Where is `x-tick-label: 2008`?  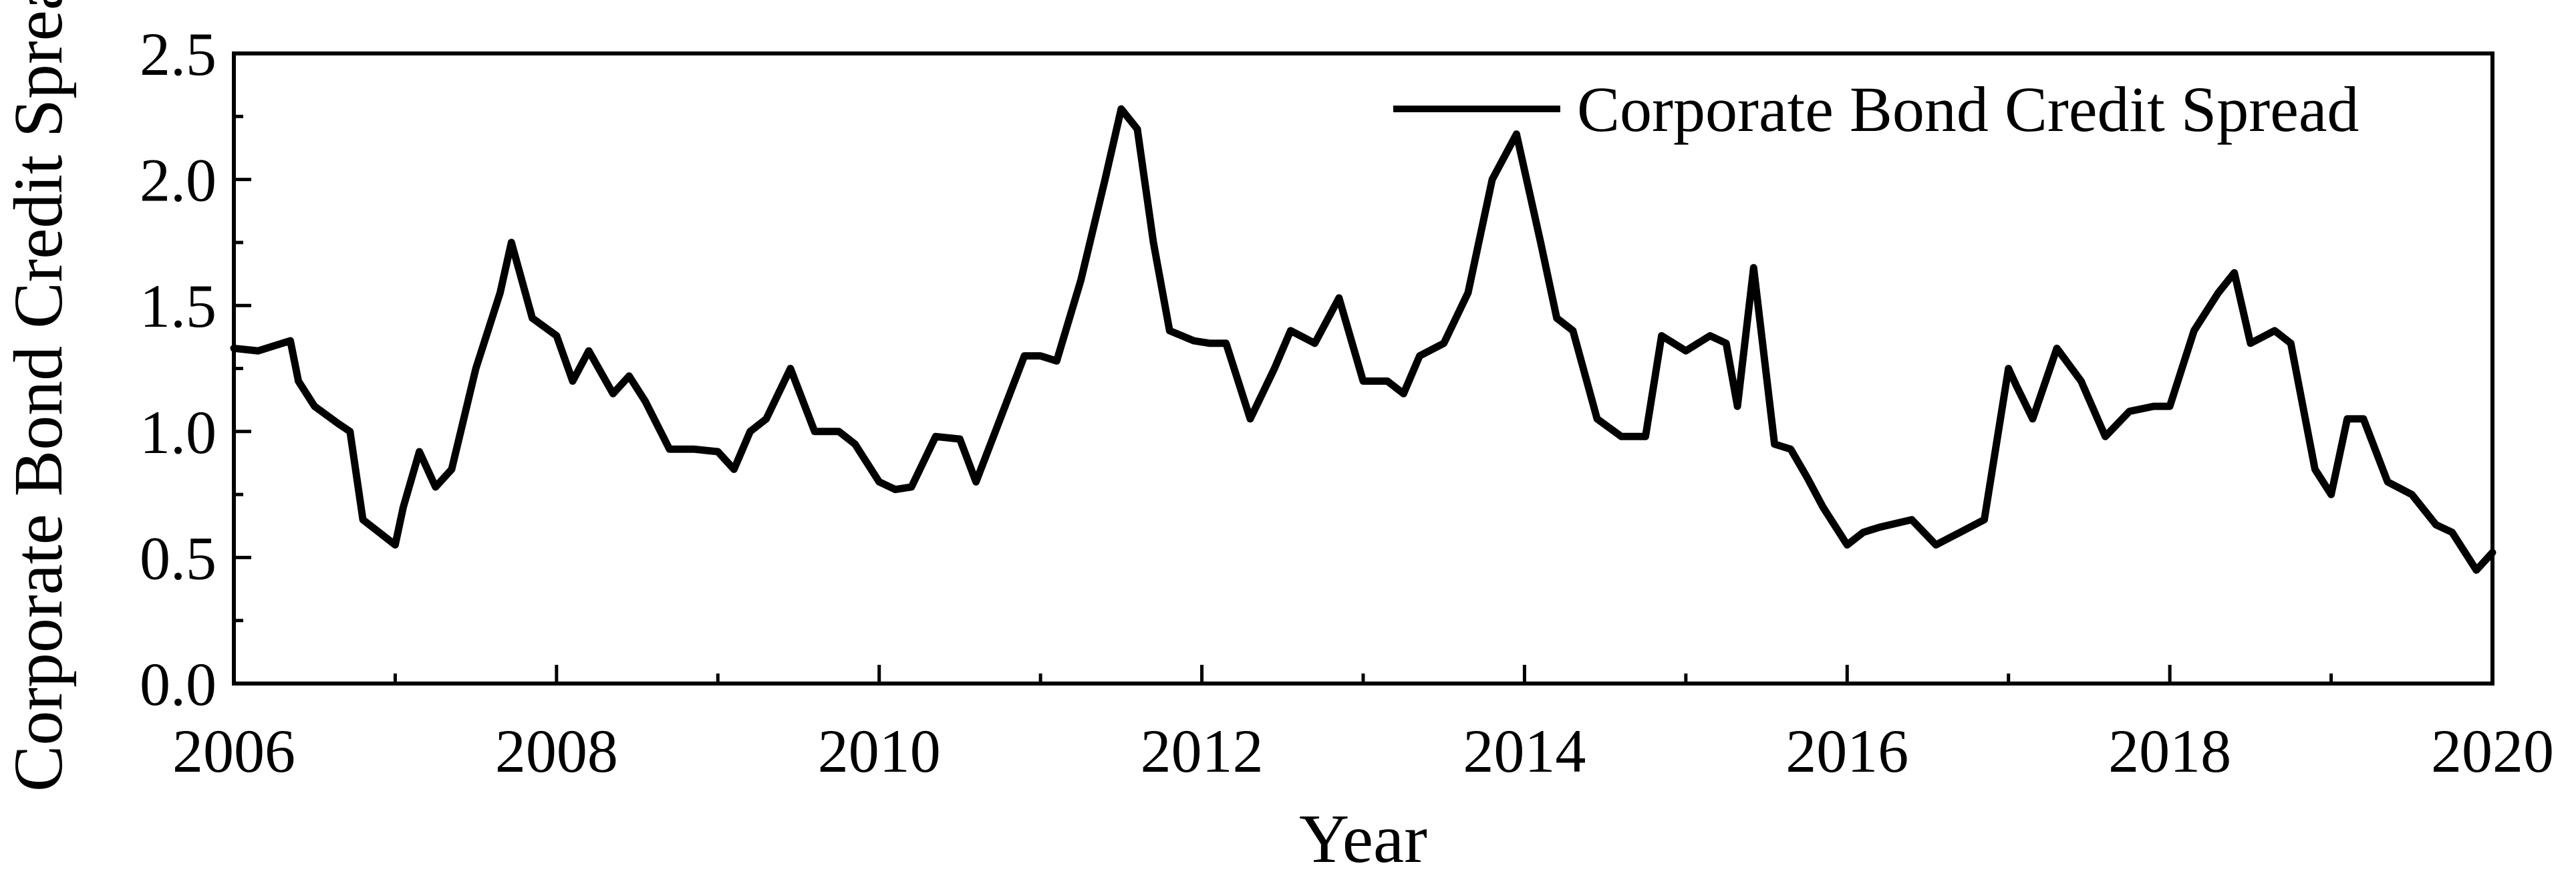 x-tick-label: 2008 is located at coordinates (556, 751).